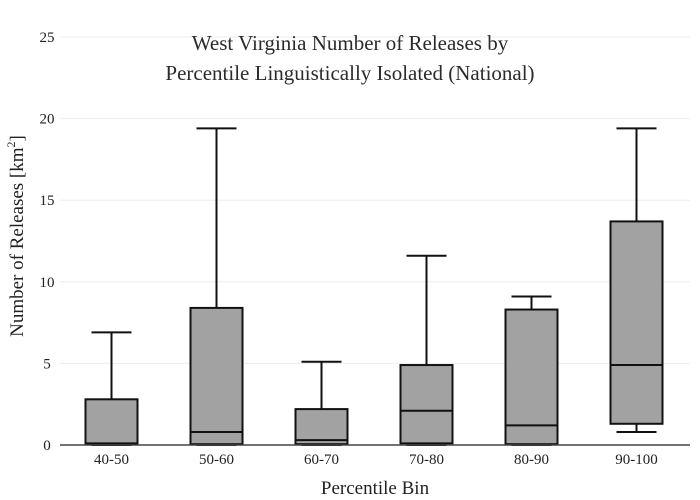 Image resolution: width=700 pixels, height=500 pixels. Describe the element at coordinates (531, 460) in the screenshot. I see `x-tick-label: 80-90` at that location.